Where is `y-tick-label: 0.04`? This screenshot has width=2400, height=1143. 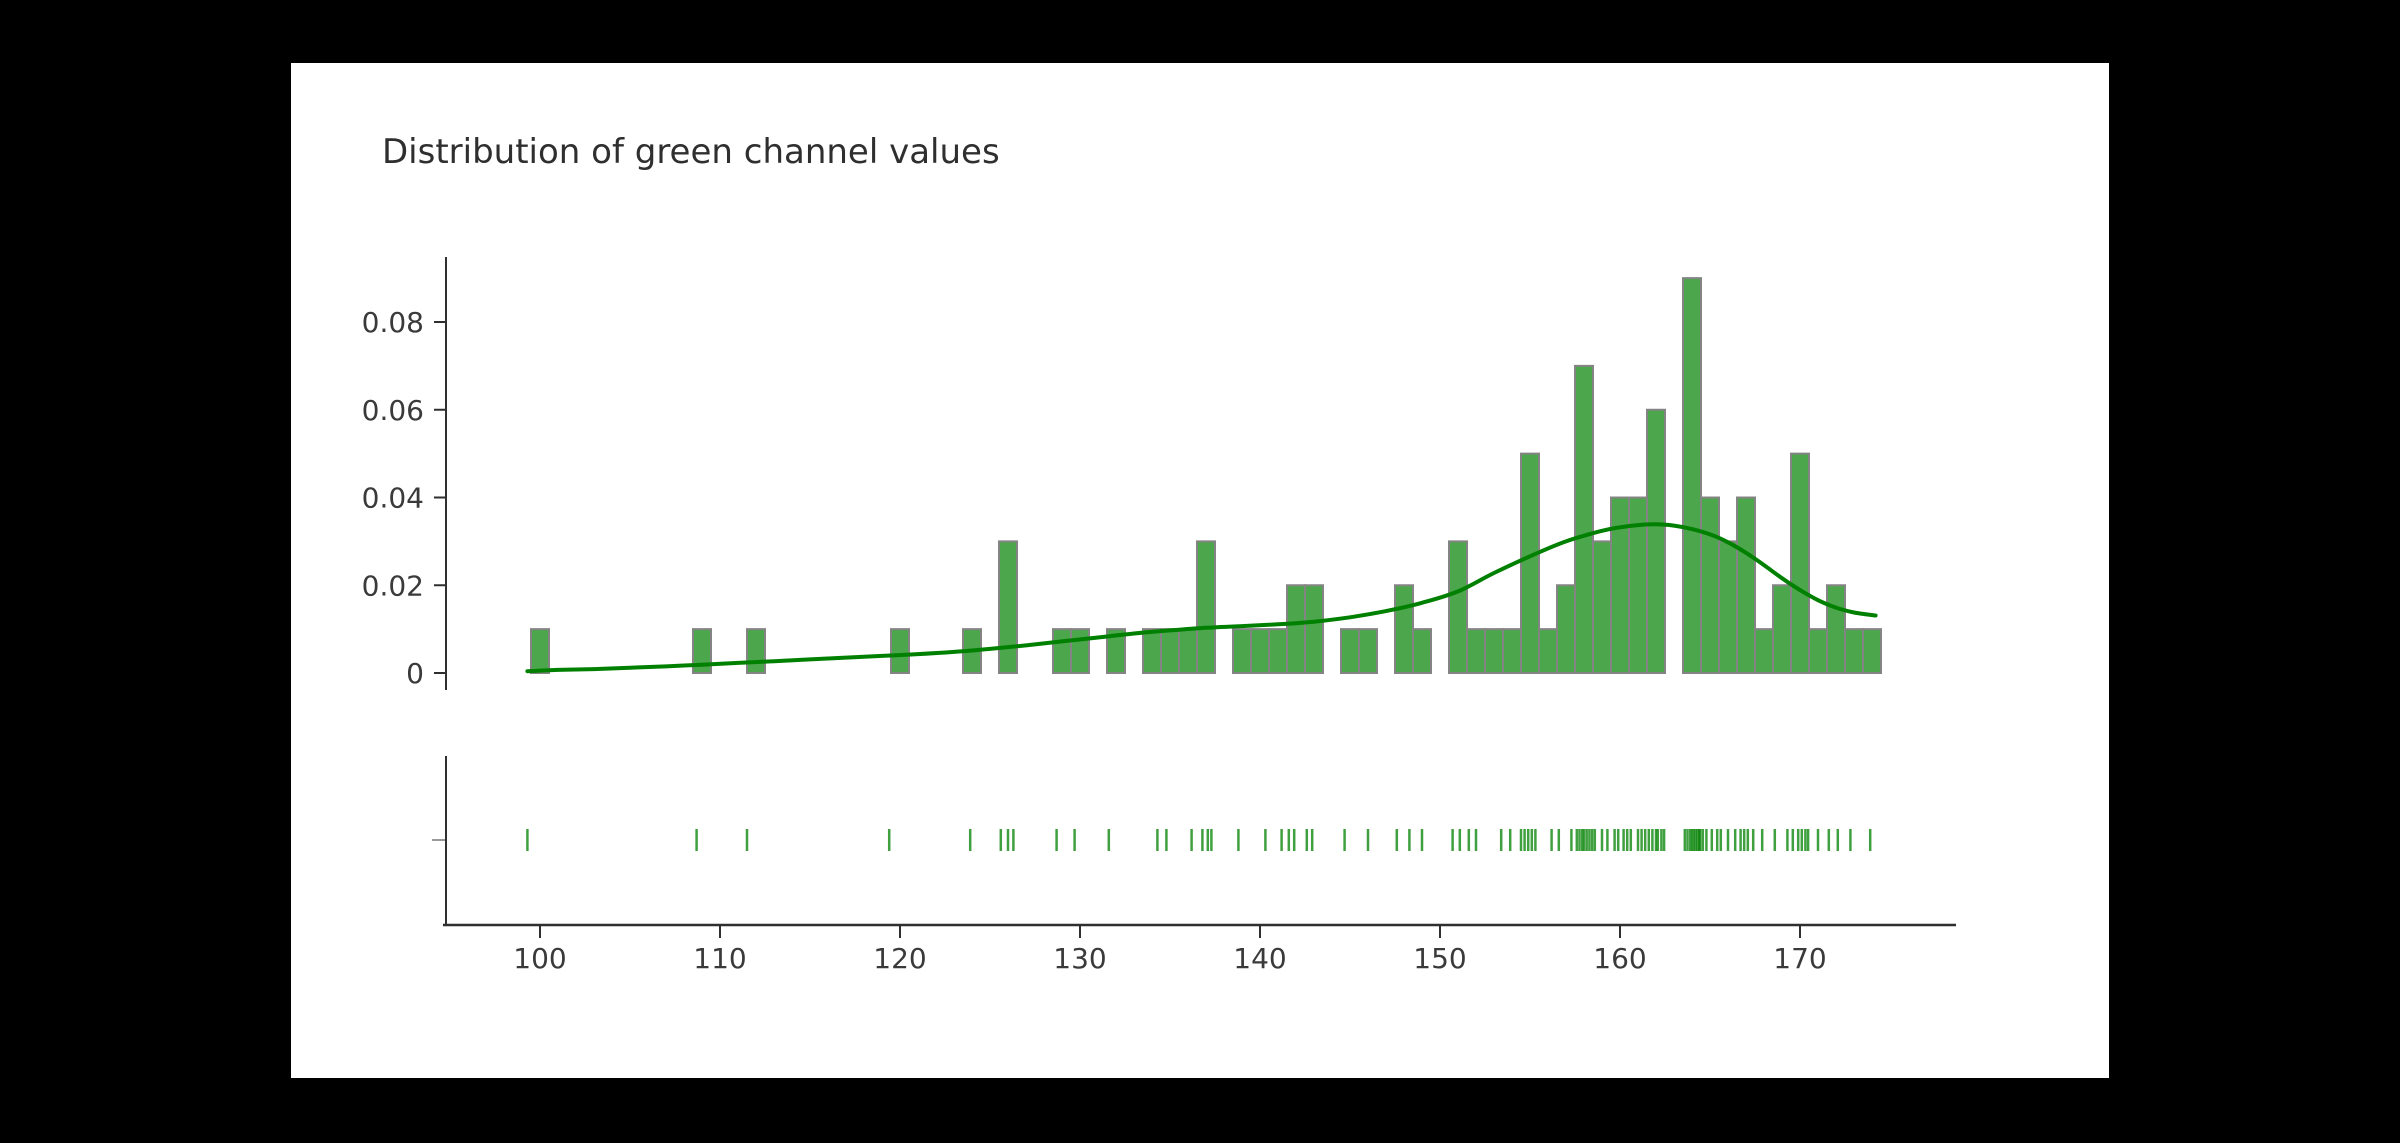
y-tick-label: 0.04 is located at coordinates (393, 498).